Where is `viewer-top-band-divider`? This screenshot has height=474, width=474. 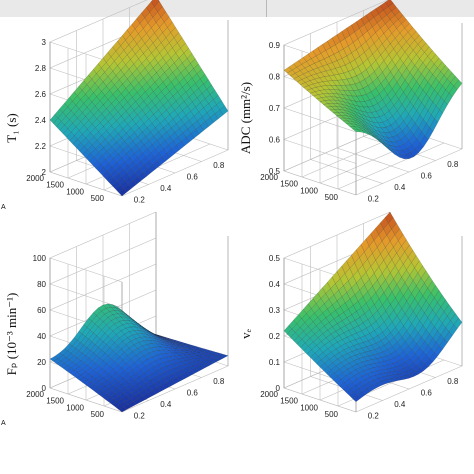 viewer-top-band-divider is located at coordinates (266, 8).